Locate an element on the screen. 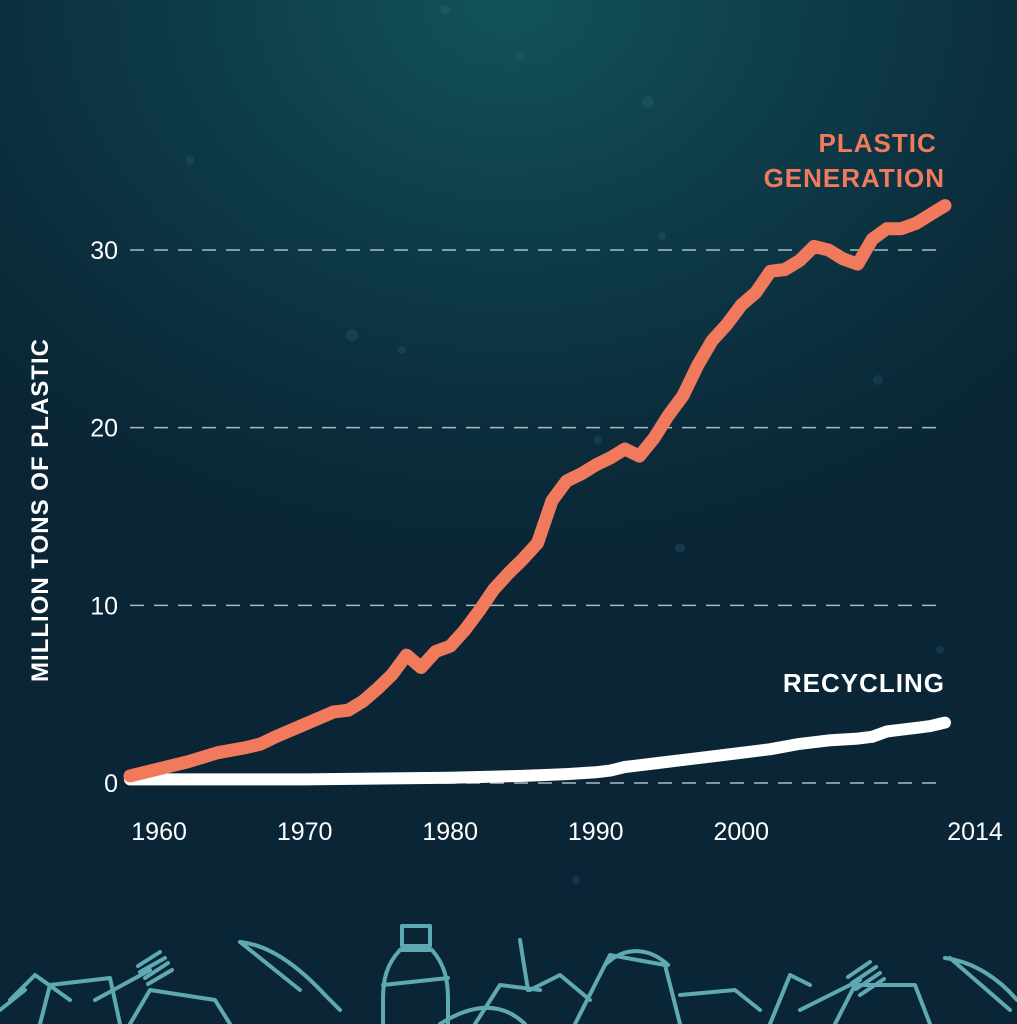 This screenshot has width=1017, height=1024. x-tick-label: 1980 is located at coordinates (450, 832).